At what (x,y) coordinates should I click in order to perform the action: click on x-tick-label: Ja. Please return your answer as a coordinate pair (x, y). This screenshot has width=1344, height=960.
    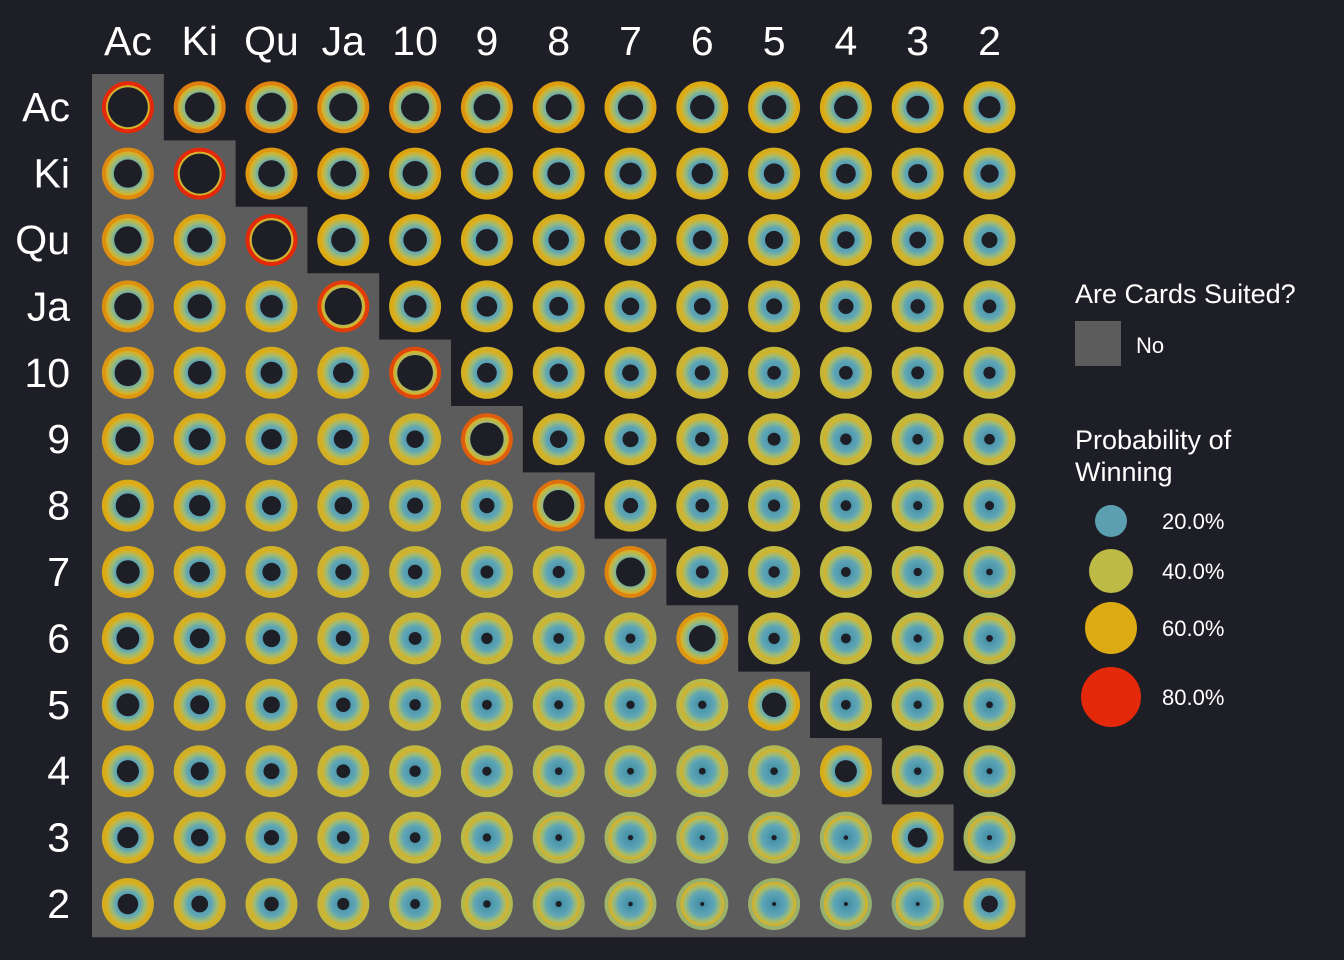
    Looking at the image, I should click on (344, 41).